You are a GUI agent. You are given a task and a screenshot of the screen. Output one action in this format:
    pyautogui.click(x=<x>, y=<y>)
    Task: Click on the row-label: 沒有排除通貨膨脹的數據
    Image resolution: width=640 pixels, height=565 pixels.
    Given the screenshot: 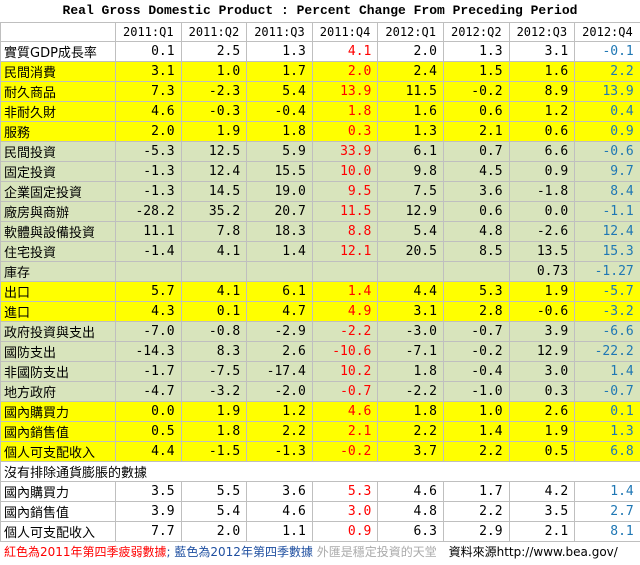 What is the action you would take?
    pyautogui.click(x=320, y=472)
    